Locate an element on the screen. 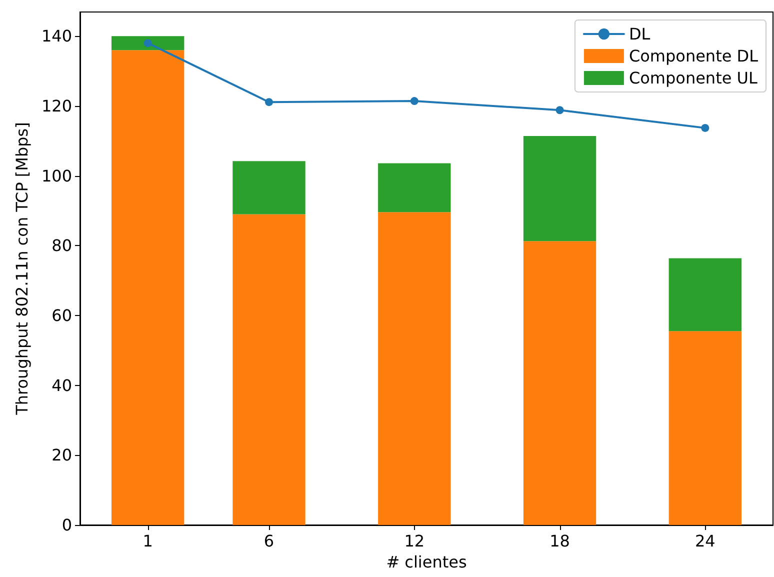 The image size is (774, 577). y-tick-label: 140 is located at coordinates (56, 36).